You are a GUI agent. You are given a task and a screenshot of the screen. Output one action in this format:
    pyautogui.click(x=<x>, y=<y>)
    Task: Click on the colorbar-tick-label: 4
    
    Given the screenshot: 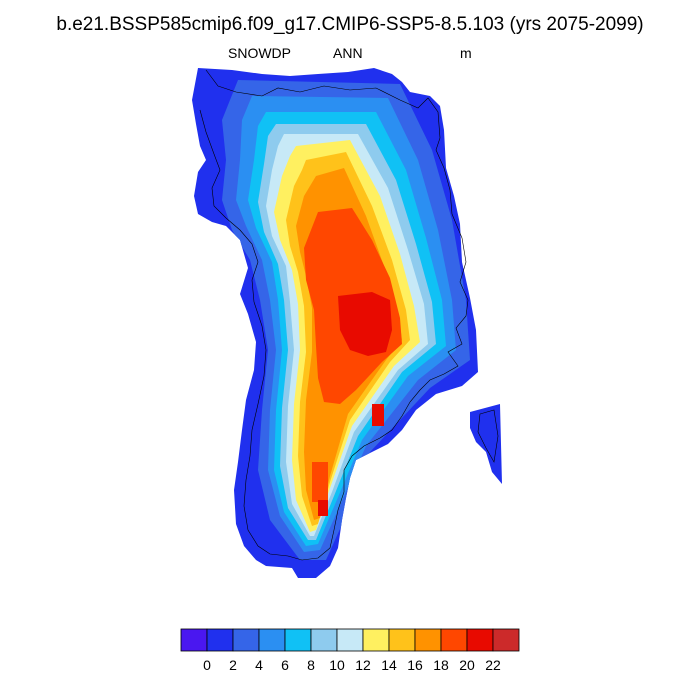 What is the action you would take?
    pyautogui.click(x=259, y=665)
    